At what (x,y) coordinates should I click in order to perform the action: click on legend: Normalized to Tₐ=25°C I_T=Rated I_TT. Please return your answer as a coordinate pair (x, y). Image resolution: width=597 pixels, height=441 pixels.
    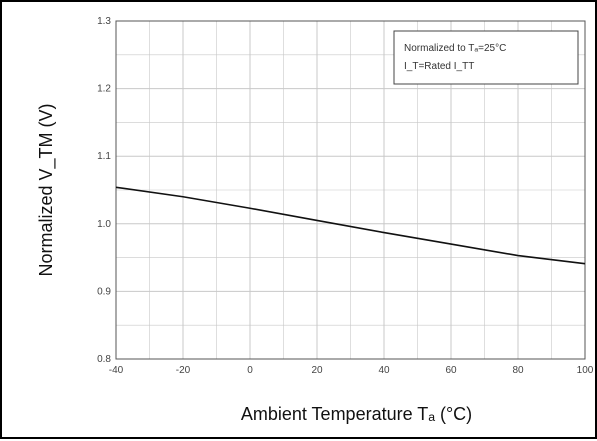
    Looking at the image, I should click on (486, 57).